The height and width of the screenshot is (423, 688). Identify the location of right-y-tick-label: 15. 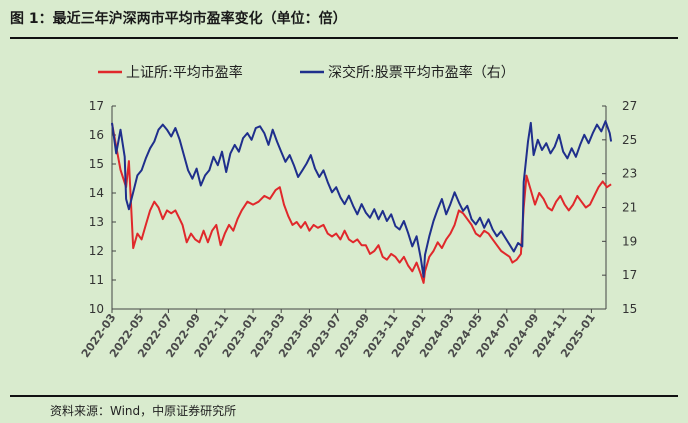
(629, 309).